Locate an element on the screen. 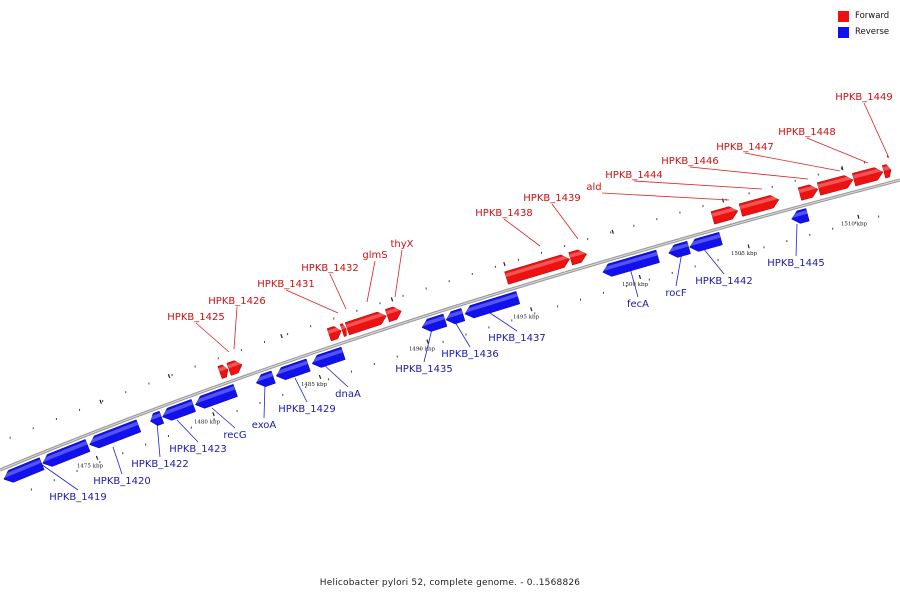  gene-label-hpkb_1446: HPKB_1446 is located at coordinates (689, 161).